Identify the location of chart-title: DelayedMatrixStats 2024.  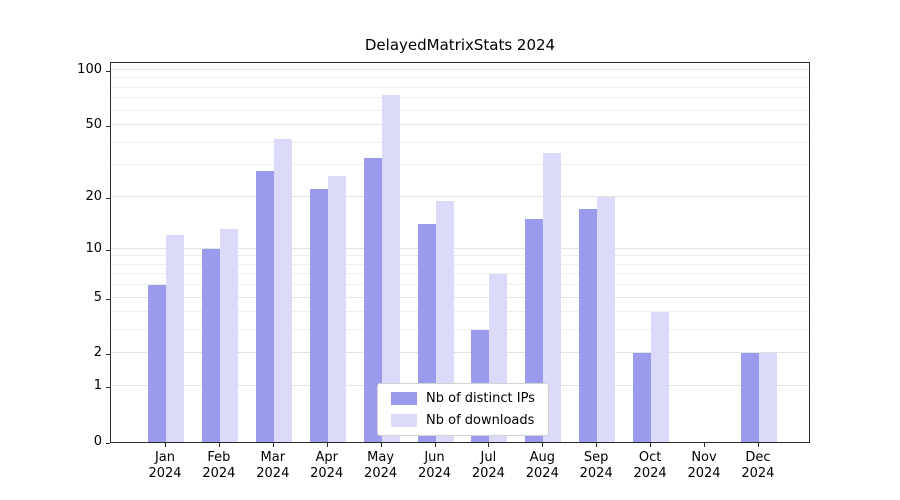
(460, 45).